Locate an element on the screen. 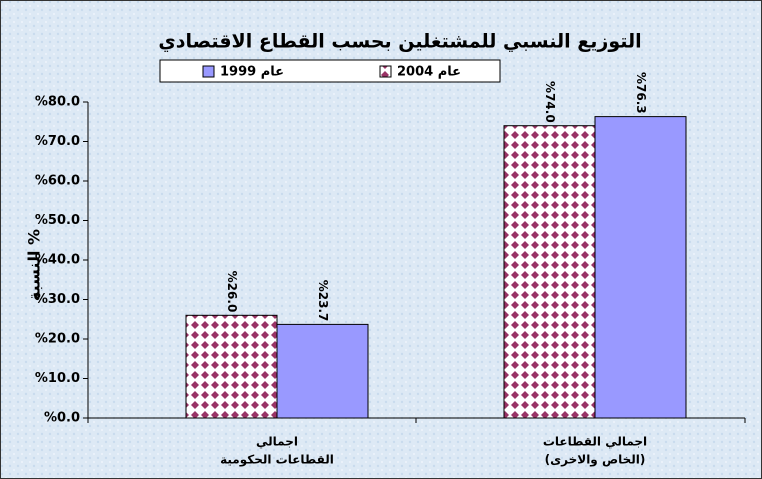 The height and width of the screenshot is (479, 762). legend-label: عام 1999 is located at coordinates (252, 72).